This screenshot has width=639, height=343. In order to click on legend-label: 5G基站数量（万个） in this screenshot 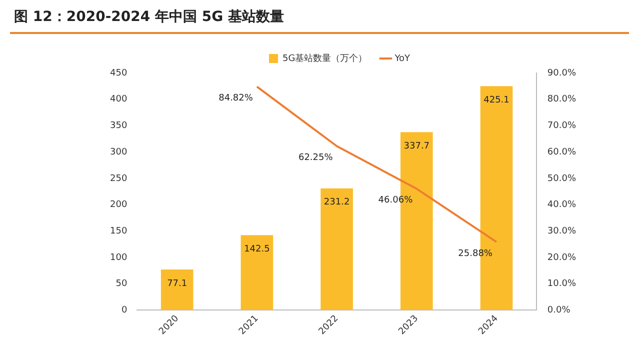, I will do `click(325, 58)`.